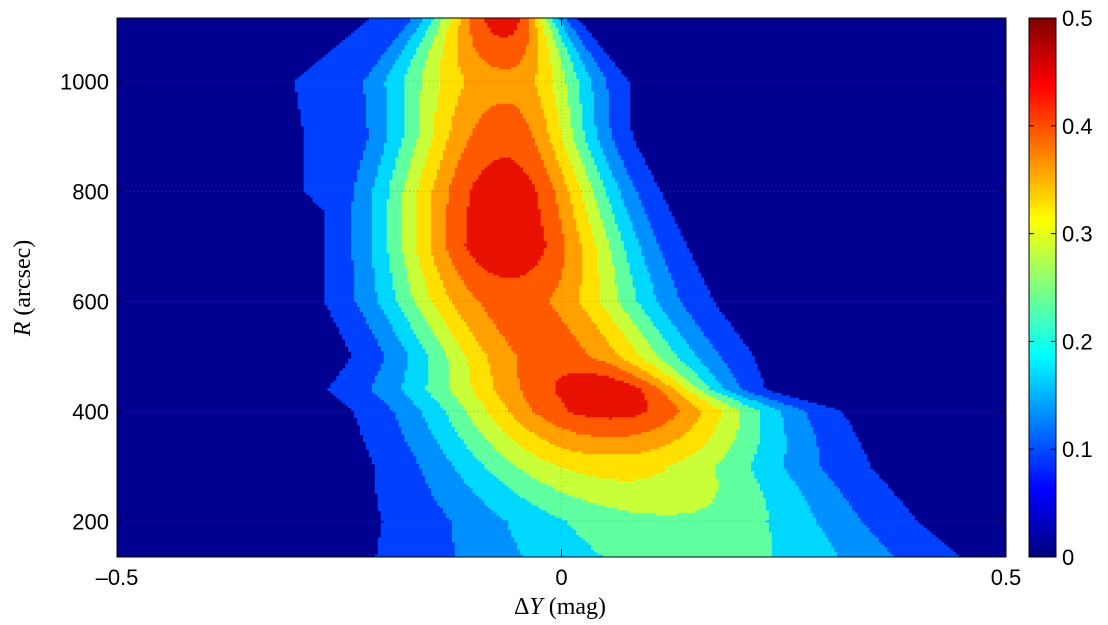  What do you see at coordinates (23, 289) in the screenshot?
I see `y-axis-label: R (arcsec)` at bounding box center [23, 289].